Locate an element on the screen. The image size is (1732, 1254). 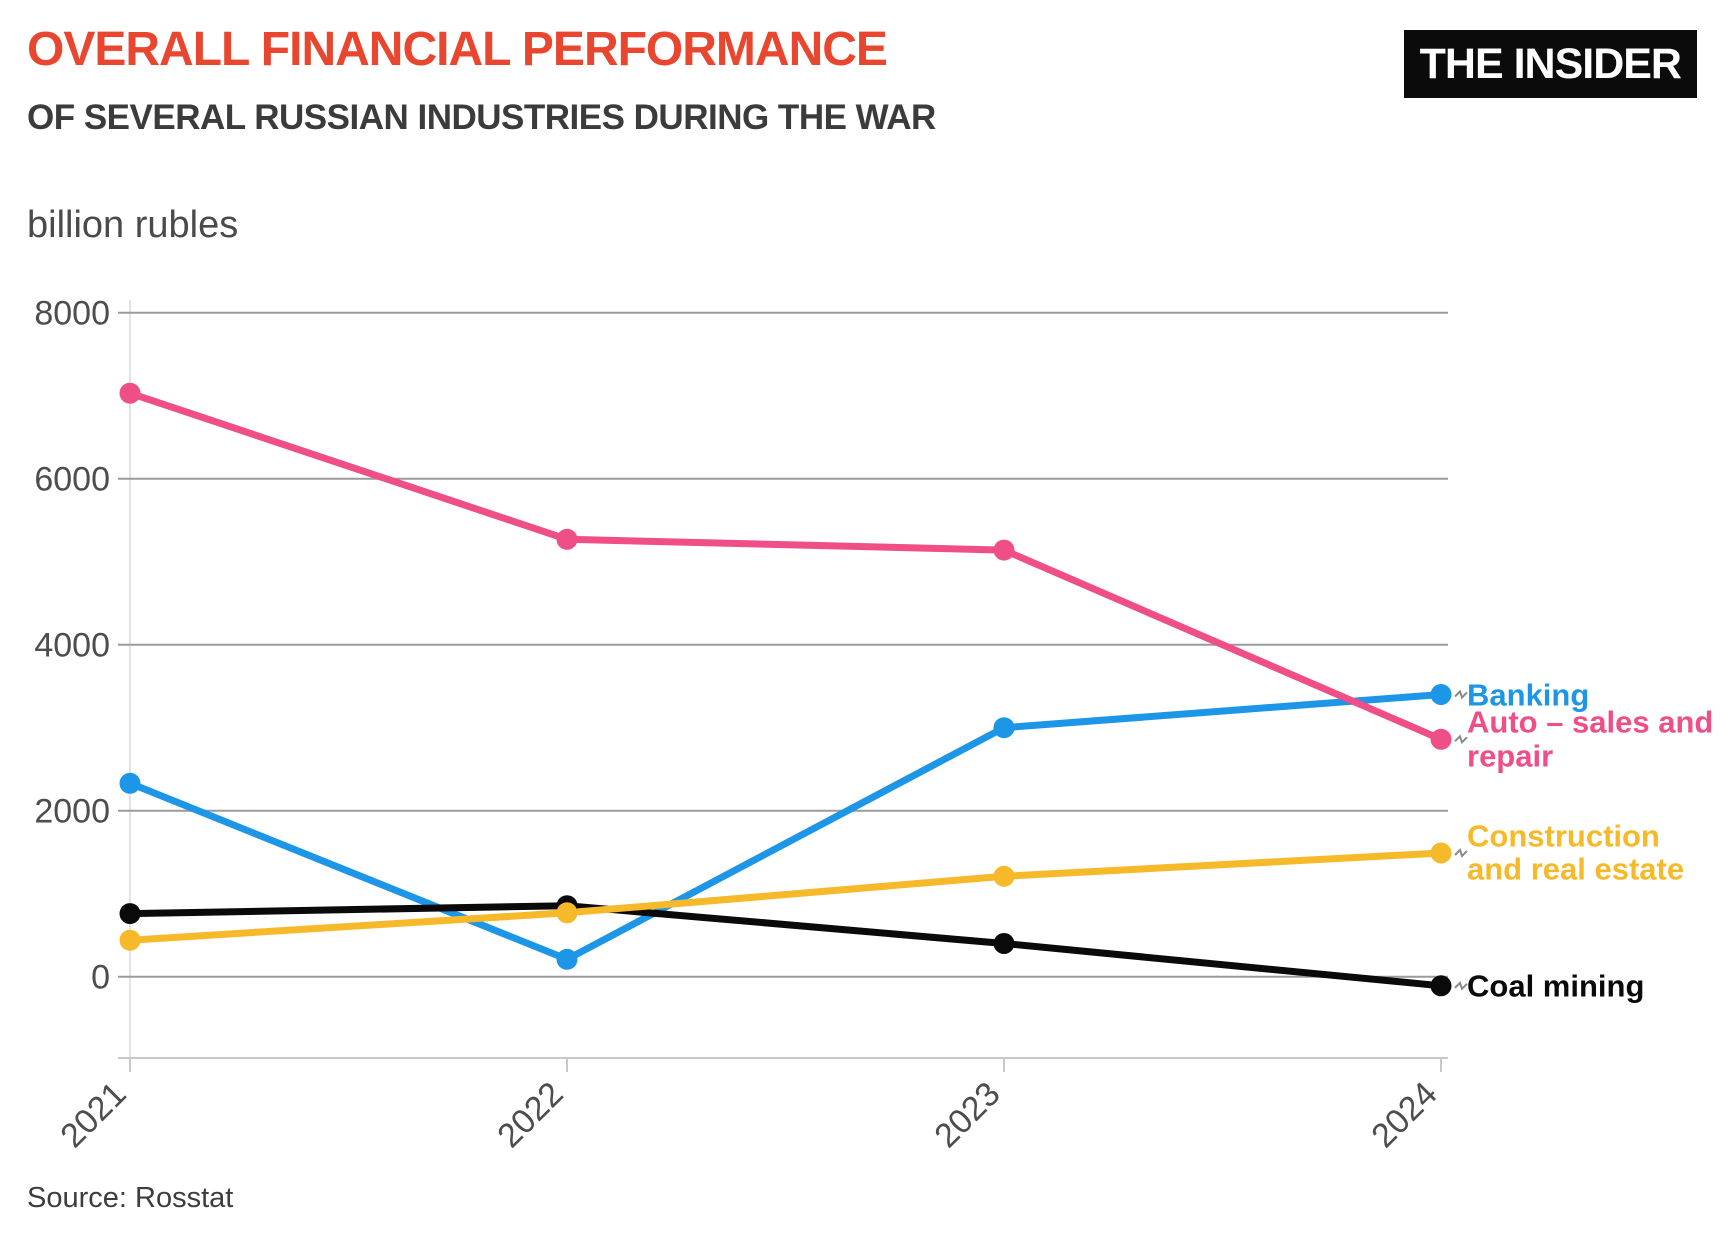
data-point-banking-2021 is located at coordinates (130, 783).